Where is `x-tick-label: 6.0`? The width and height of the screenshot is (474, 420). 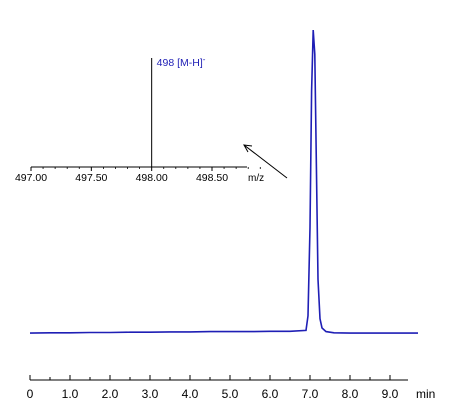 x-tick-label: 6.0 is located at coordinates (270, 394).